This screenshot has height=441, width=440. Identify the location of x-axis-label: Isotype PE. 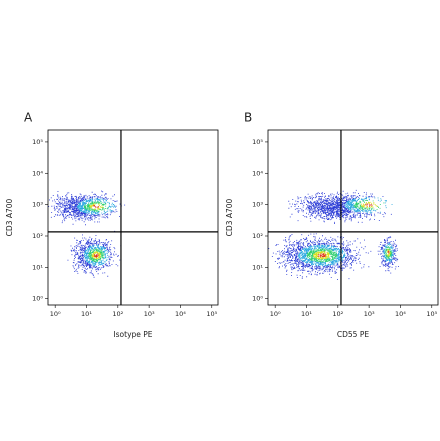
(132, 334).